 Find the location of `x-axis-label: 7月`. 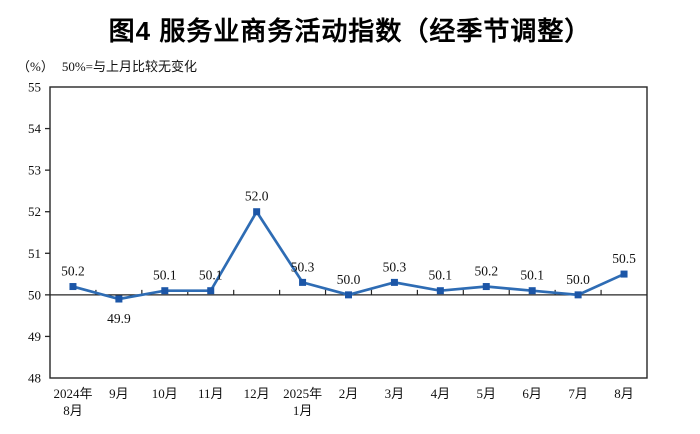

x-axis-label: 7月 is located at coordinates (578, 393).